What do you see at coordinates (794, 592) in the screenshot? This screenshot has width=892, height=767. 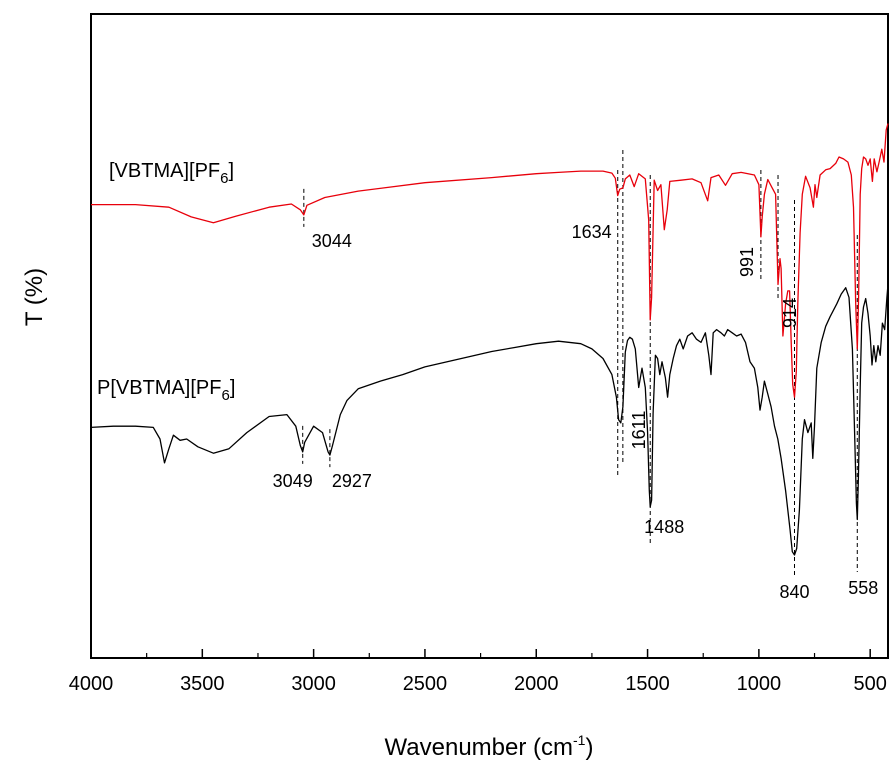 I see `peak-label-840: 840` at bounding box center [794, 592].